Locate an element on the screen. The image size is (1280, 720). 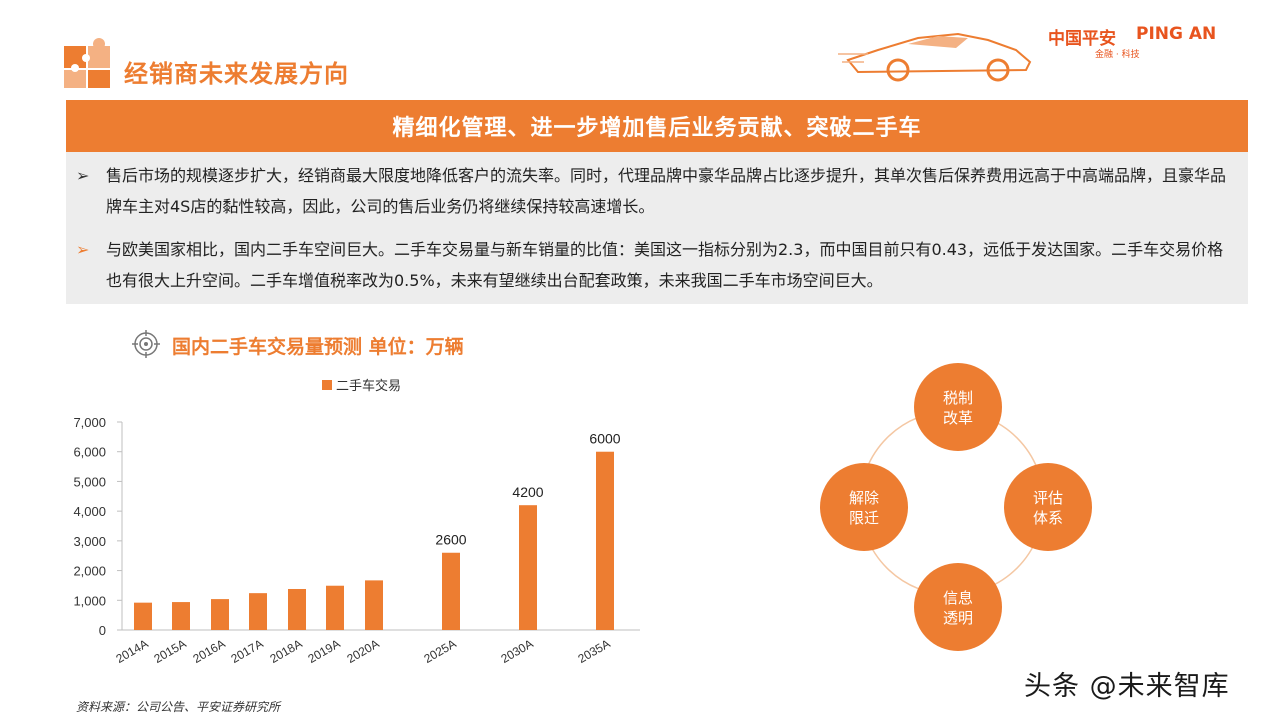
chart-heading: 国内二手车交易量预测 单位：万辆 is located at coordinates (318, 347).